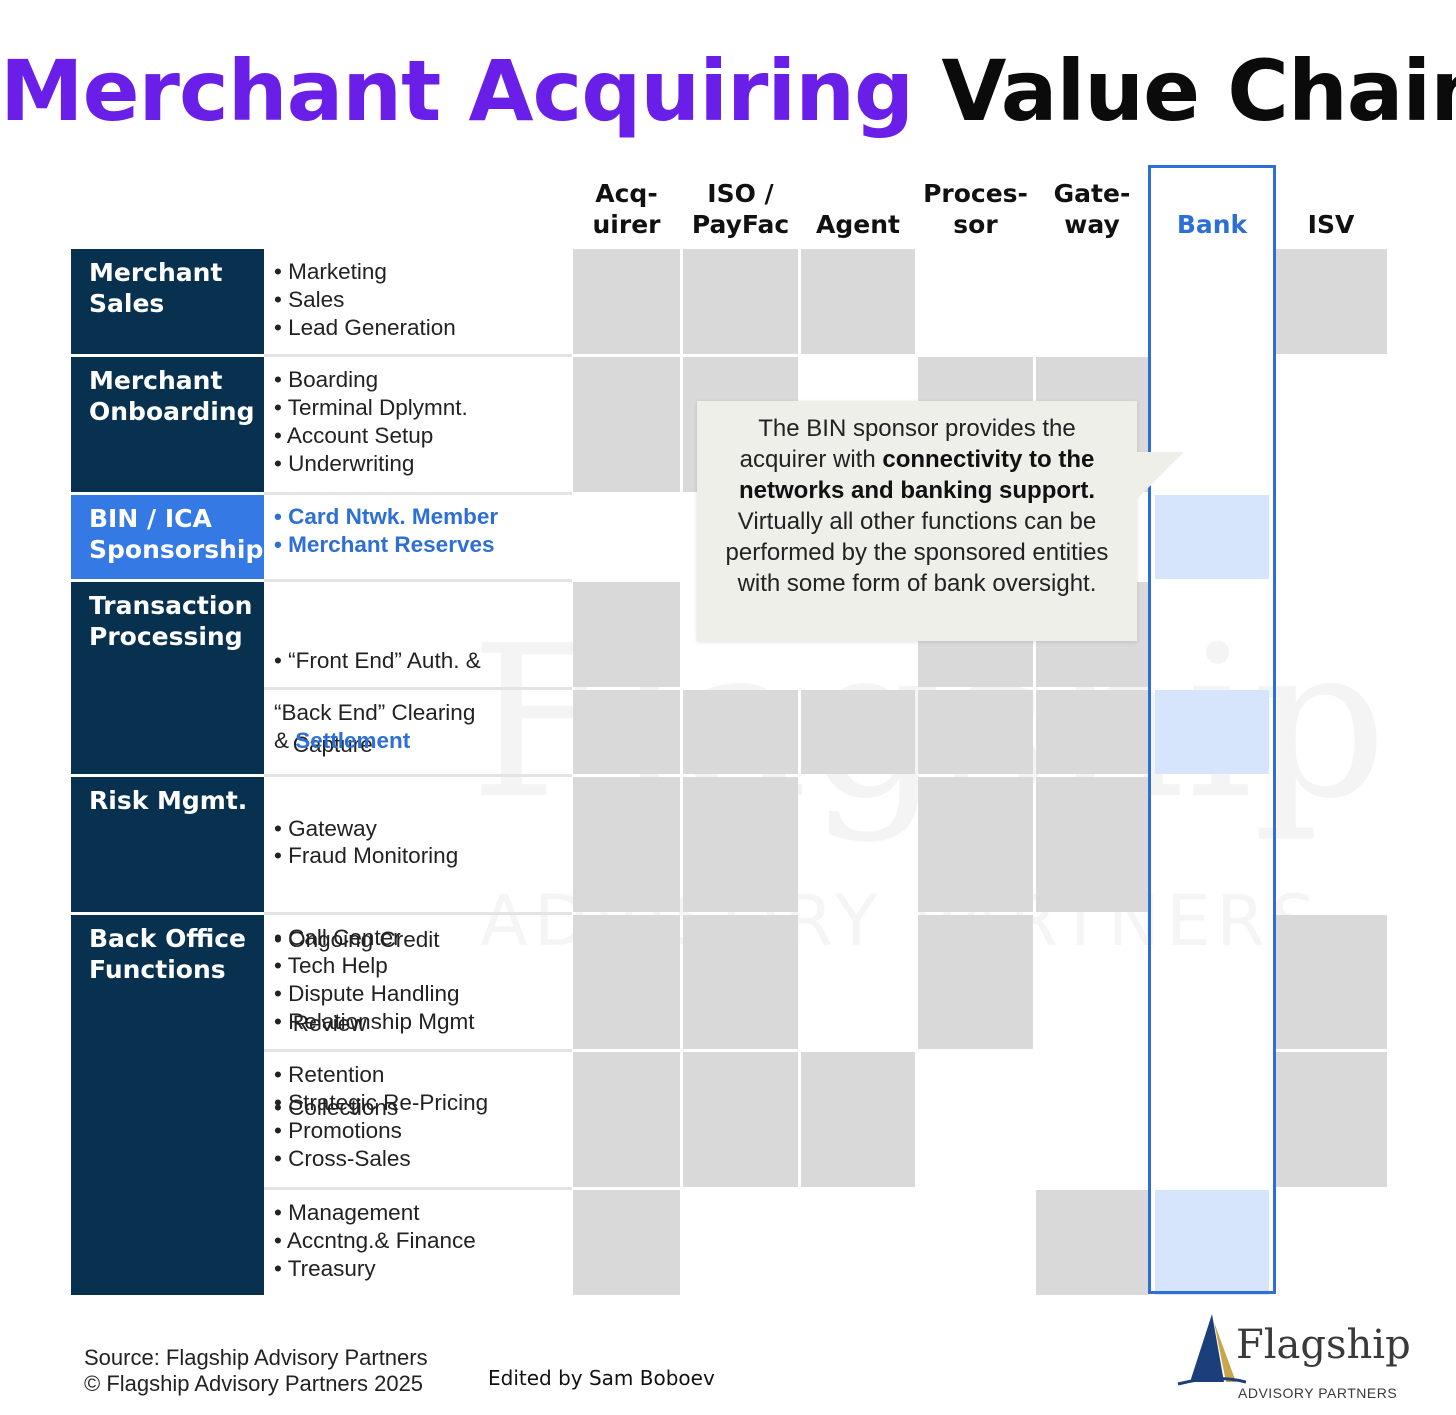 This screenshot has width=1456, height=1415. I want to click on function-item: & Settlement, so click(374, 741).